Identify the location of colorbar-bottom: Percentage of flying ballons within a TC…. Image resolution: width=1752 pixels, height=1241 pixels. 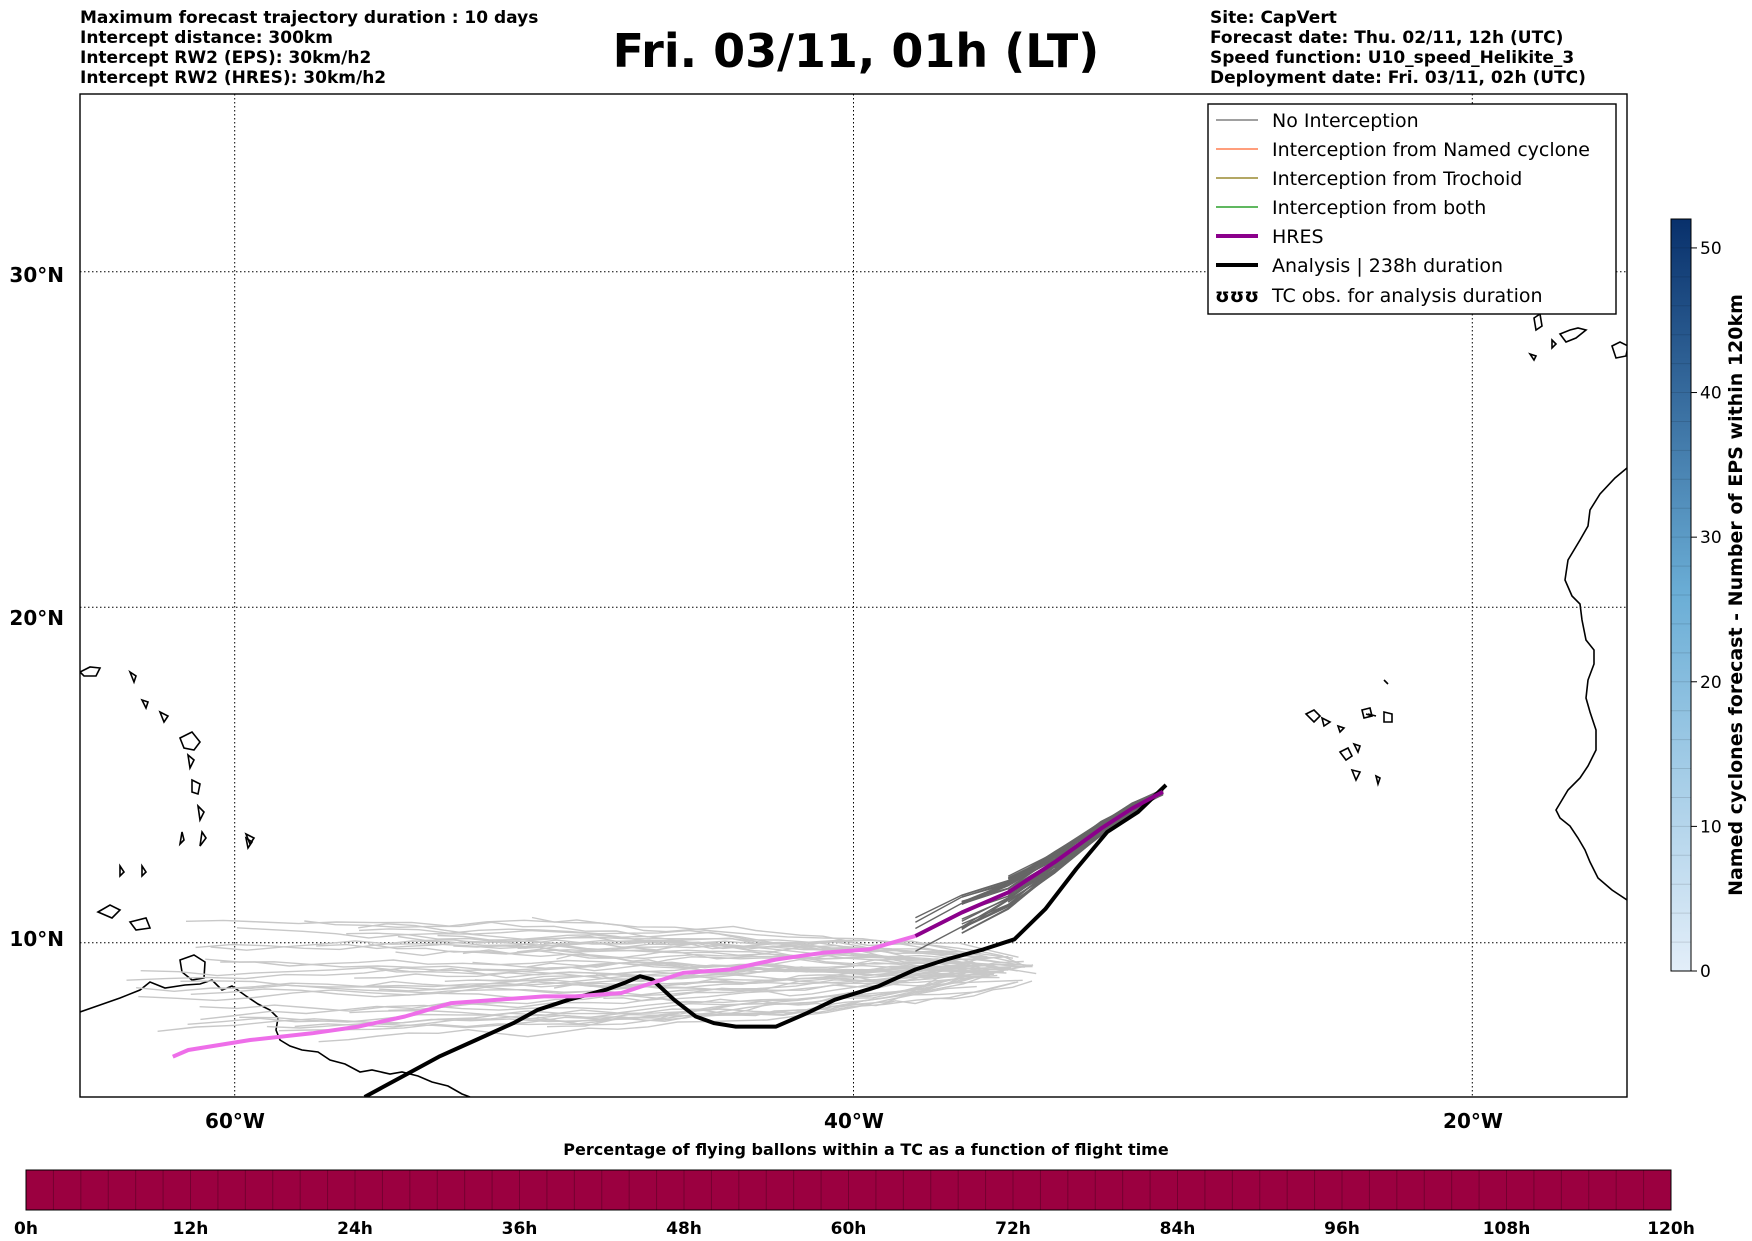
(854, 1189).